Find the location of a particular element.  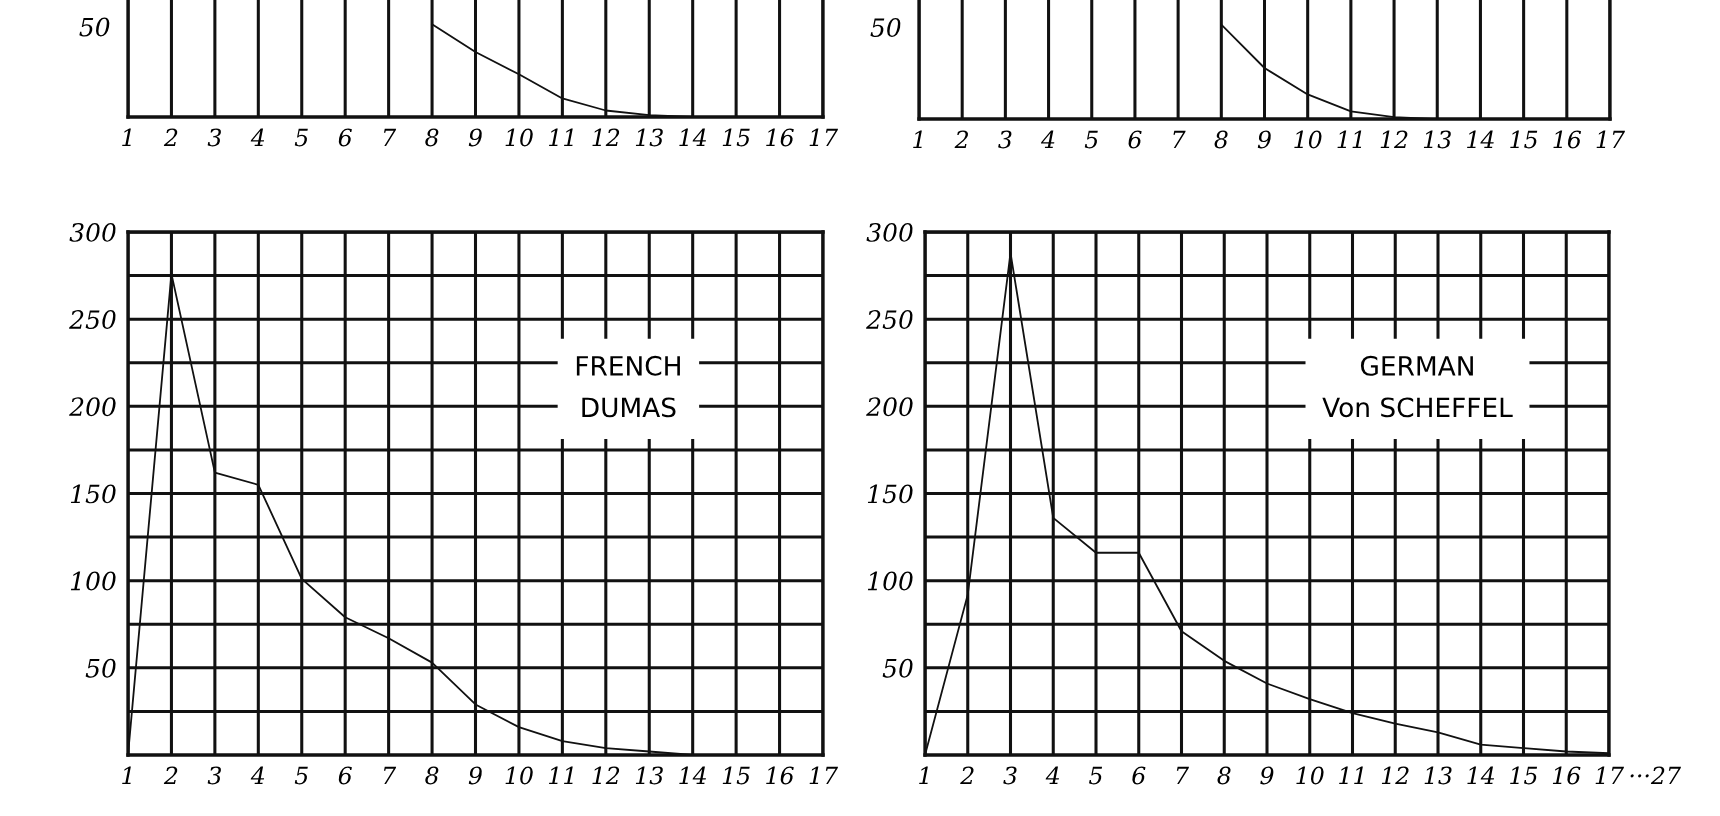

annotation: FRENCH DUMAS is located at coordinates (628, 386).